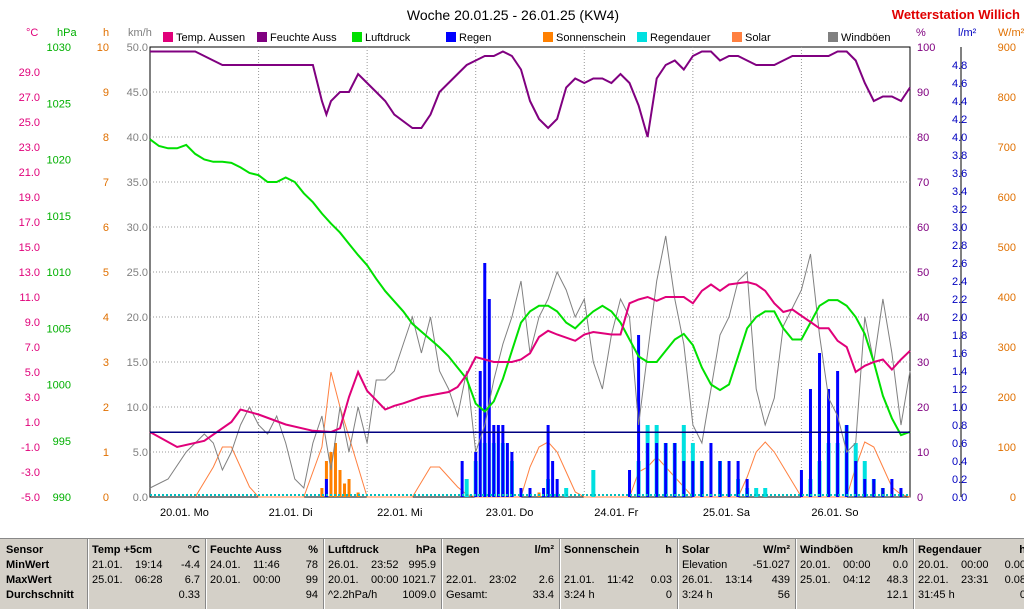 The height and width of the screenshot is (609, 1024). I want to click on axis-unit-humidity: %, so click(921, 33).